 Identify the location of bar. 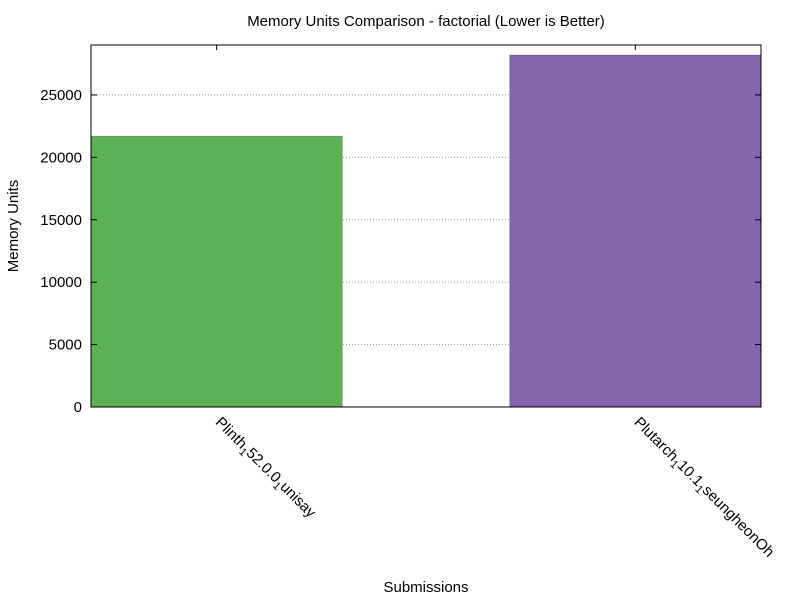
(216, 271).